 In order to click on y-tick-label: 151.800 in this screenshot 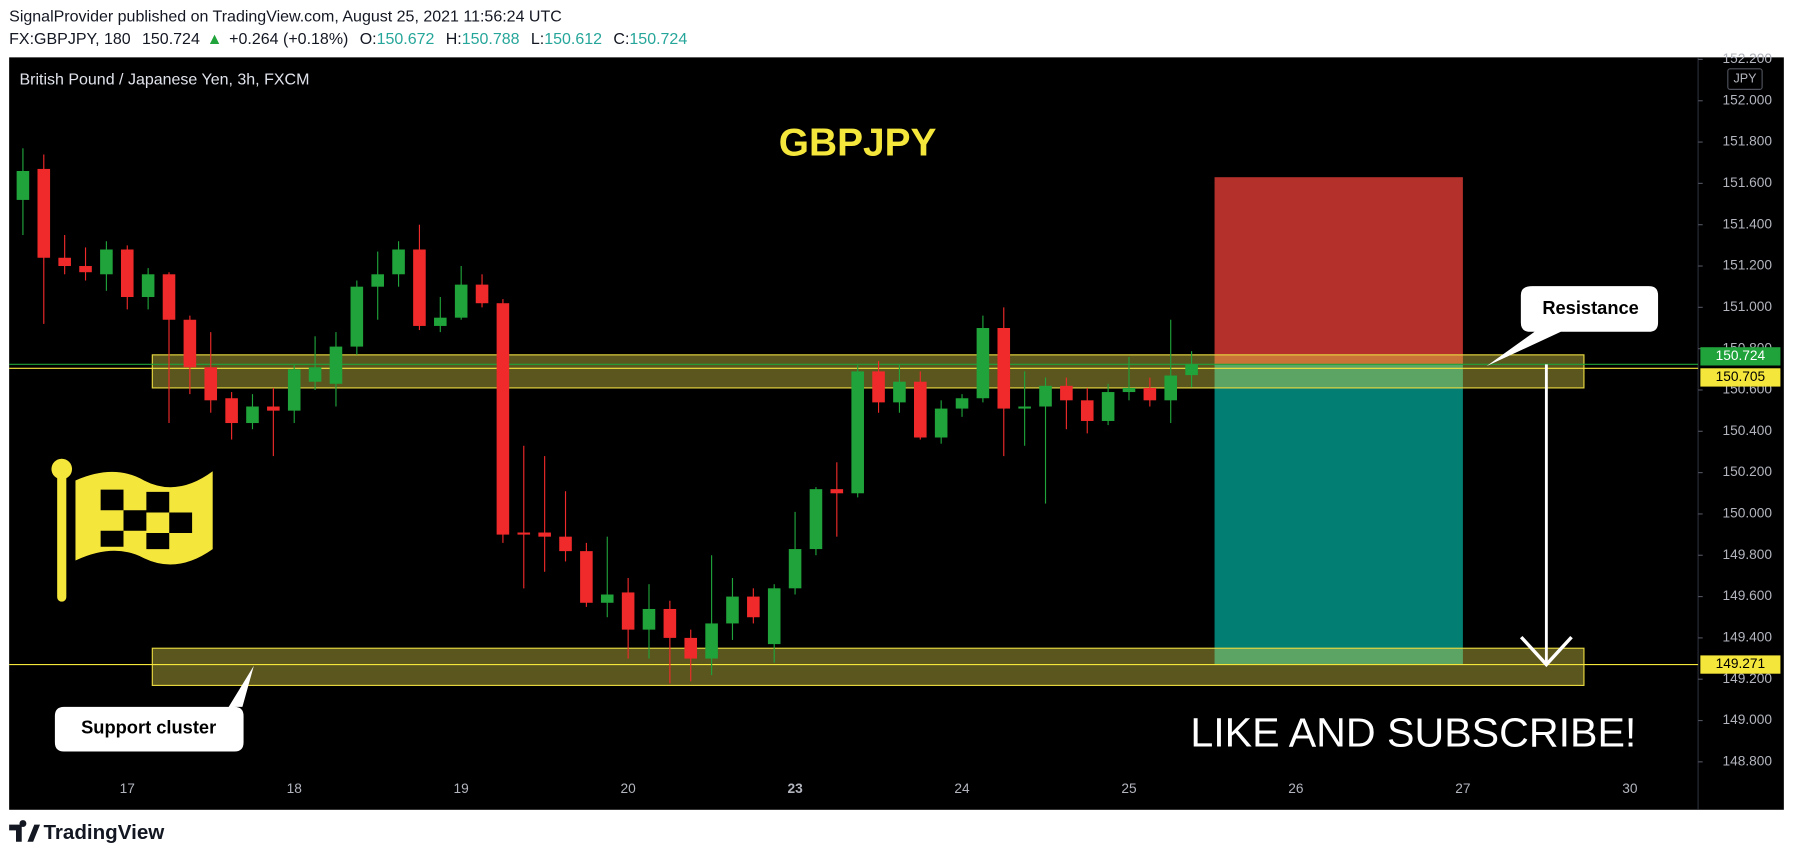, I will do `click(1747, 141)`.